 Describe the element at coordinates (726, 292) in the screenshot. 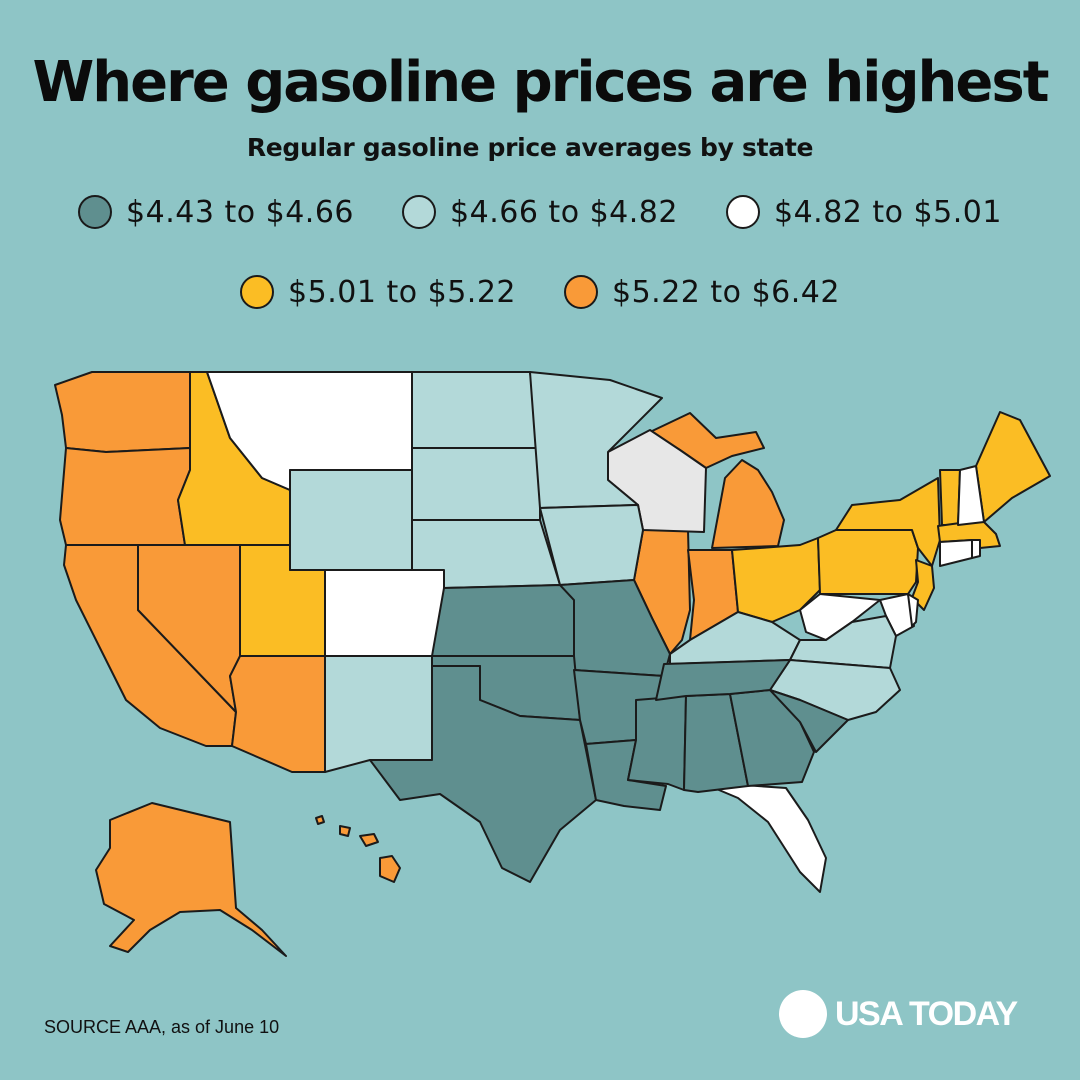

I see `legend-label-tier5: $5.22 to $6.42` at that location.